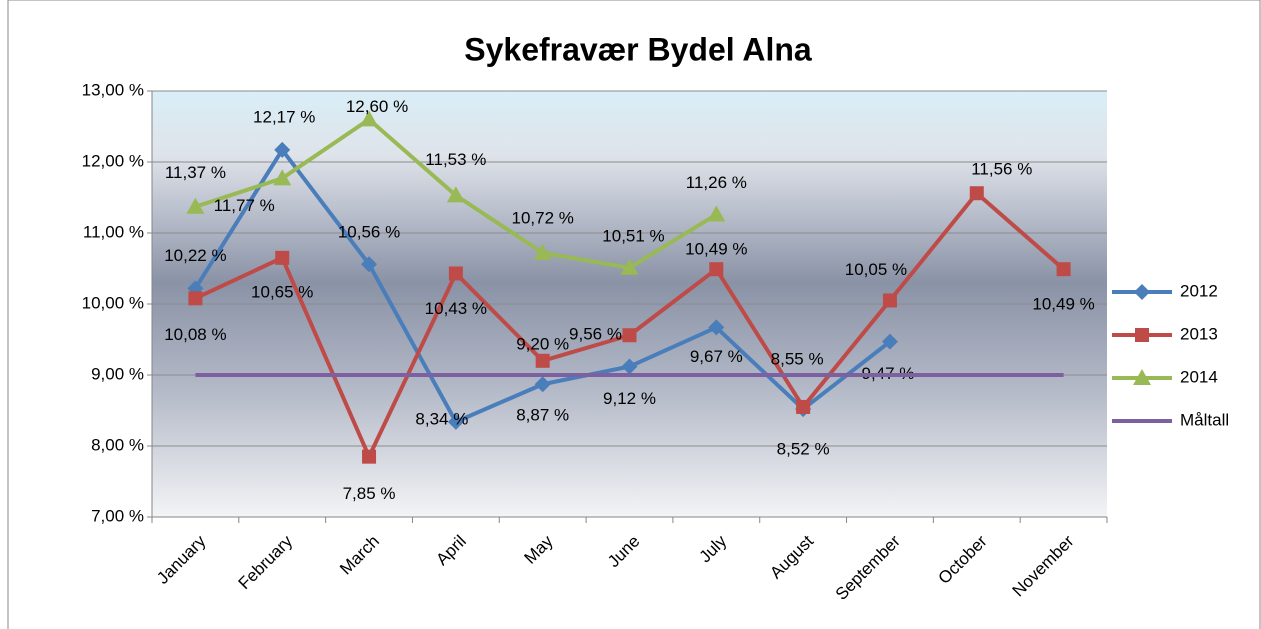 The height and width of the screenshot is (629, 1261). What do you see at coordinates (716, 356) in the screenshot?
I see `data-label: 9,67 %` at bounding box center [716, 356].